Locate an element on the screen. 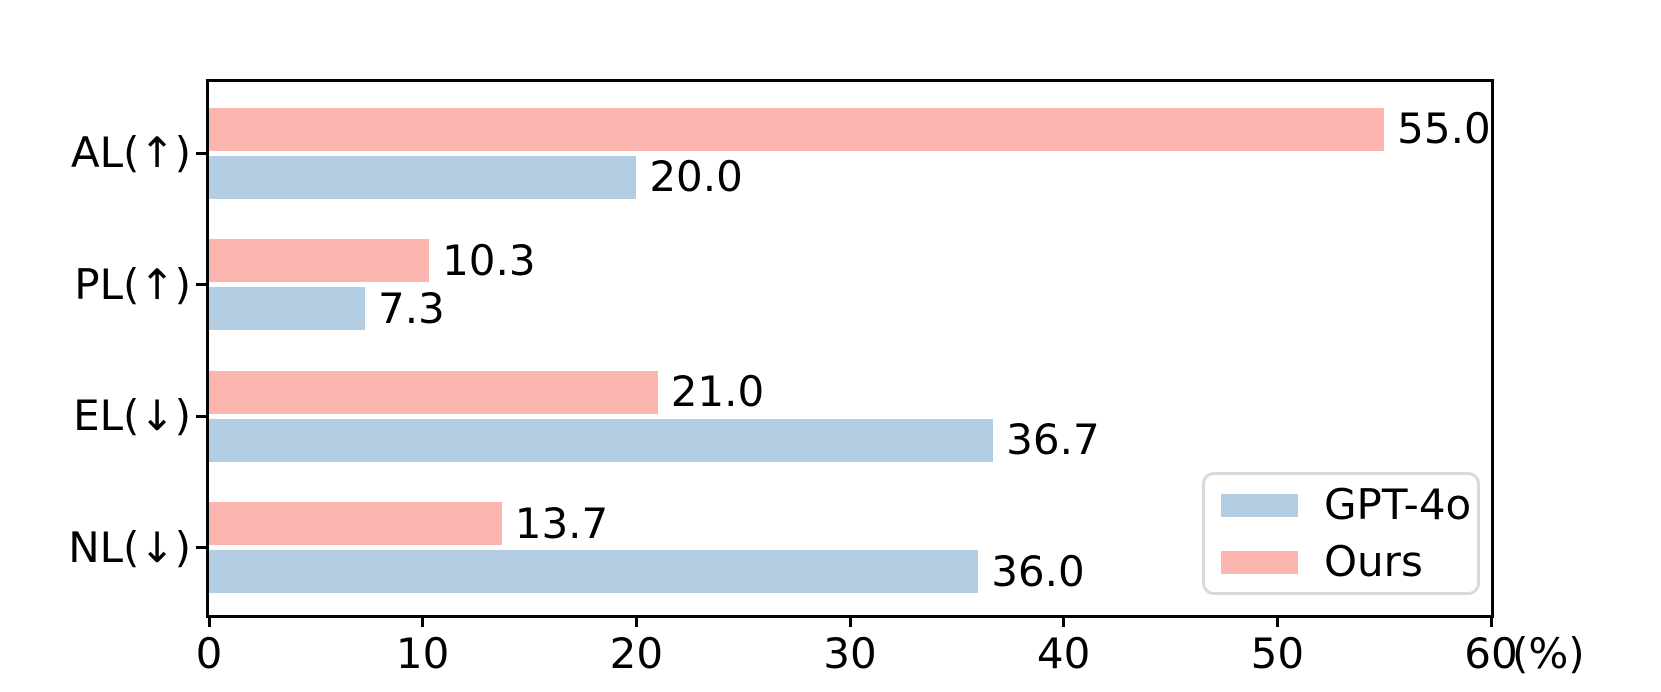 The image size is (1661, 692). x-tick-label-0: 0 is located at coordinates (209, 653).